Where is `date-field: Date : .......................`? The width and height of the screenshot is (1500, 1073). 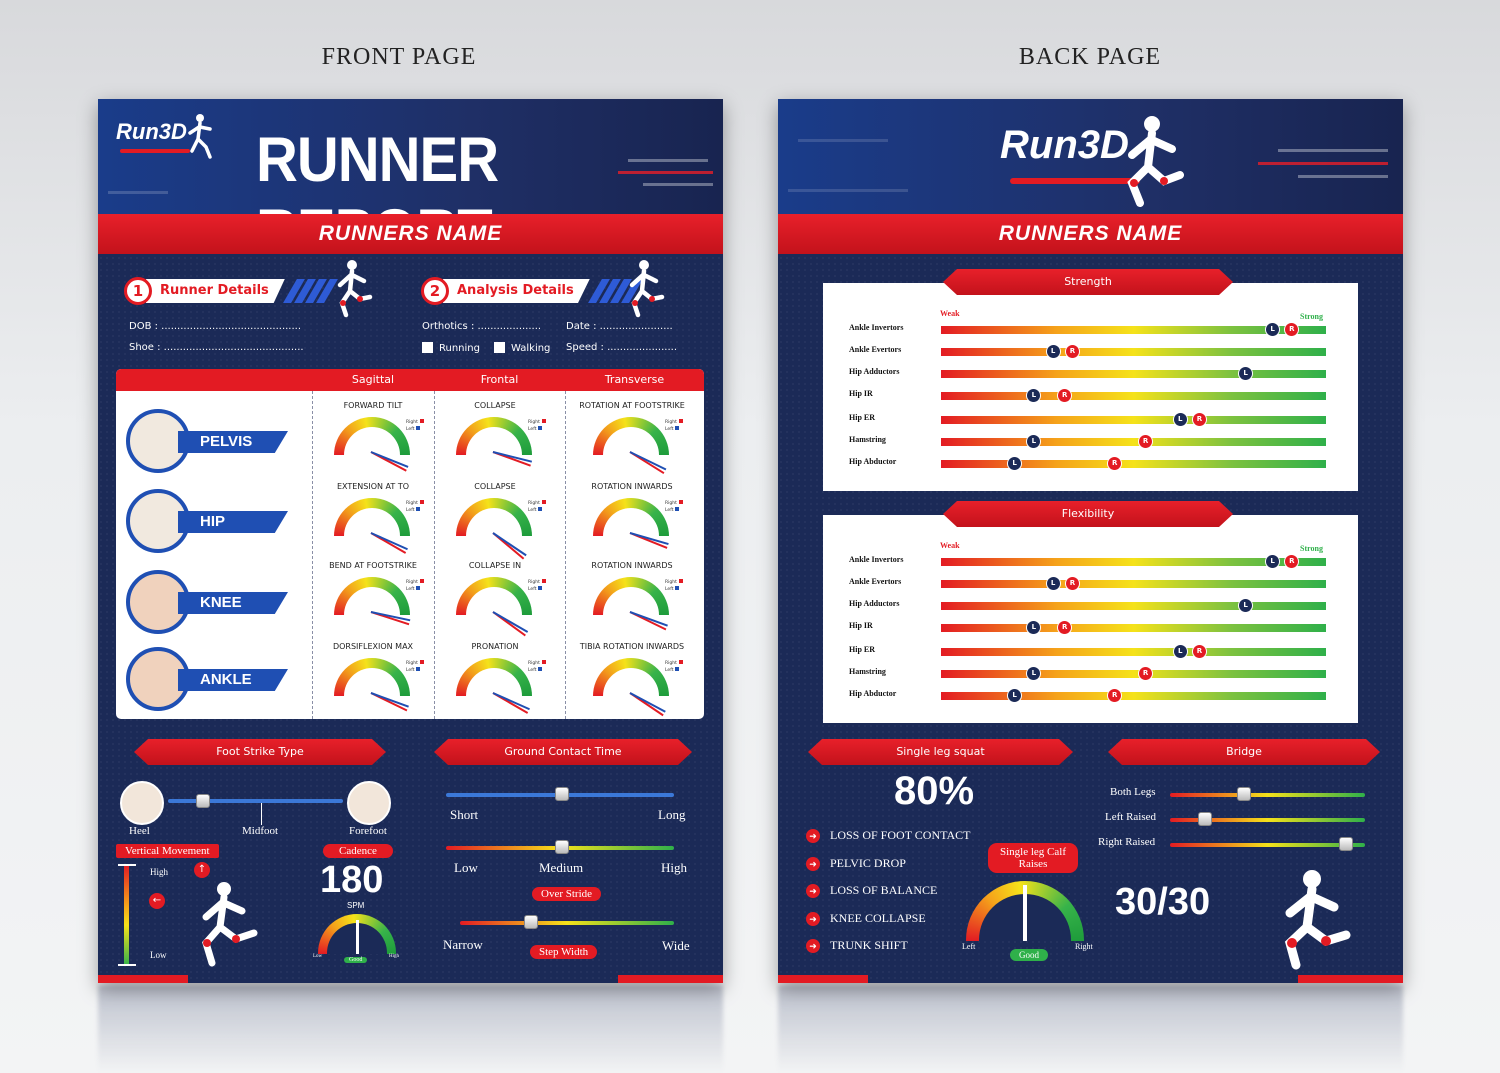 date-field: Date : ....................... is located at coordinates (619, 326).